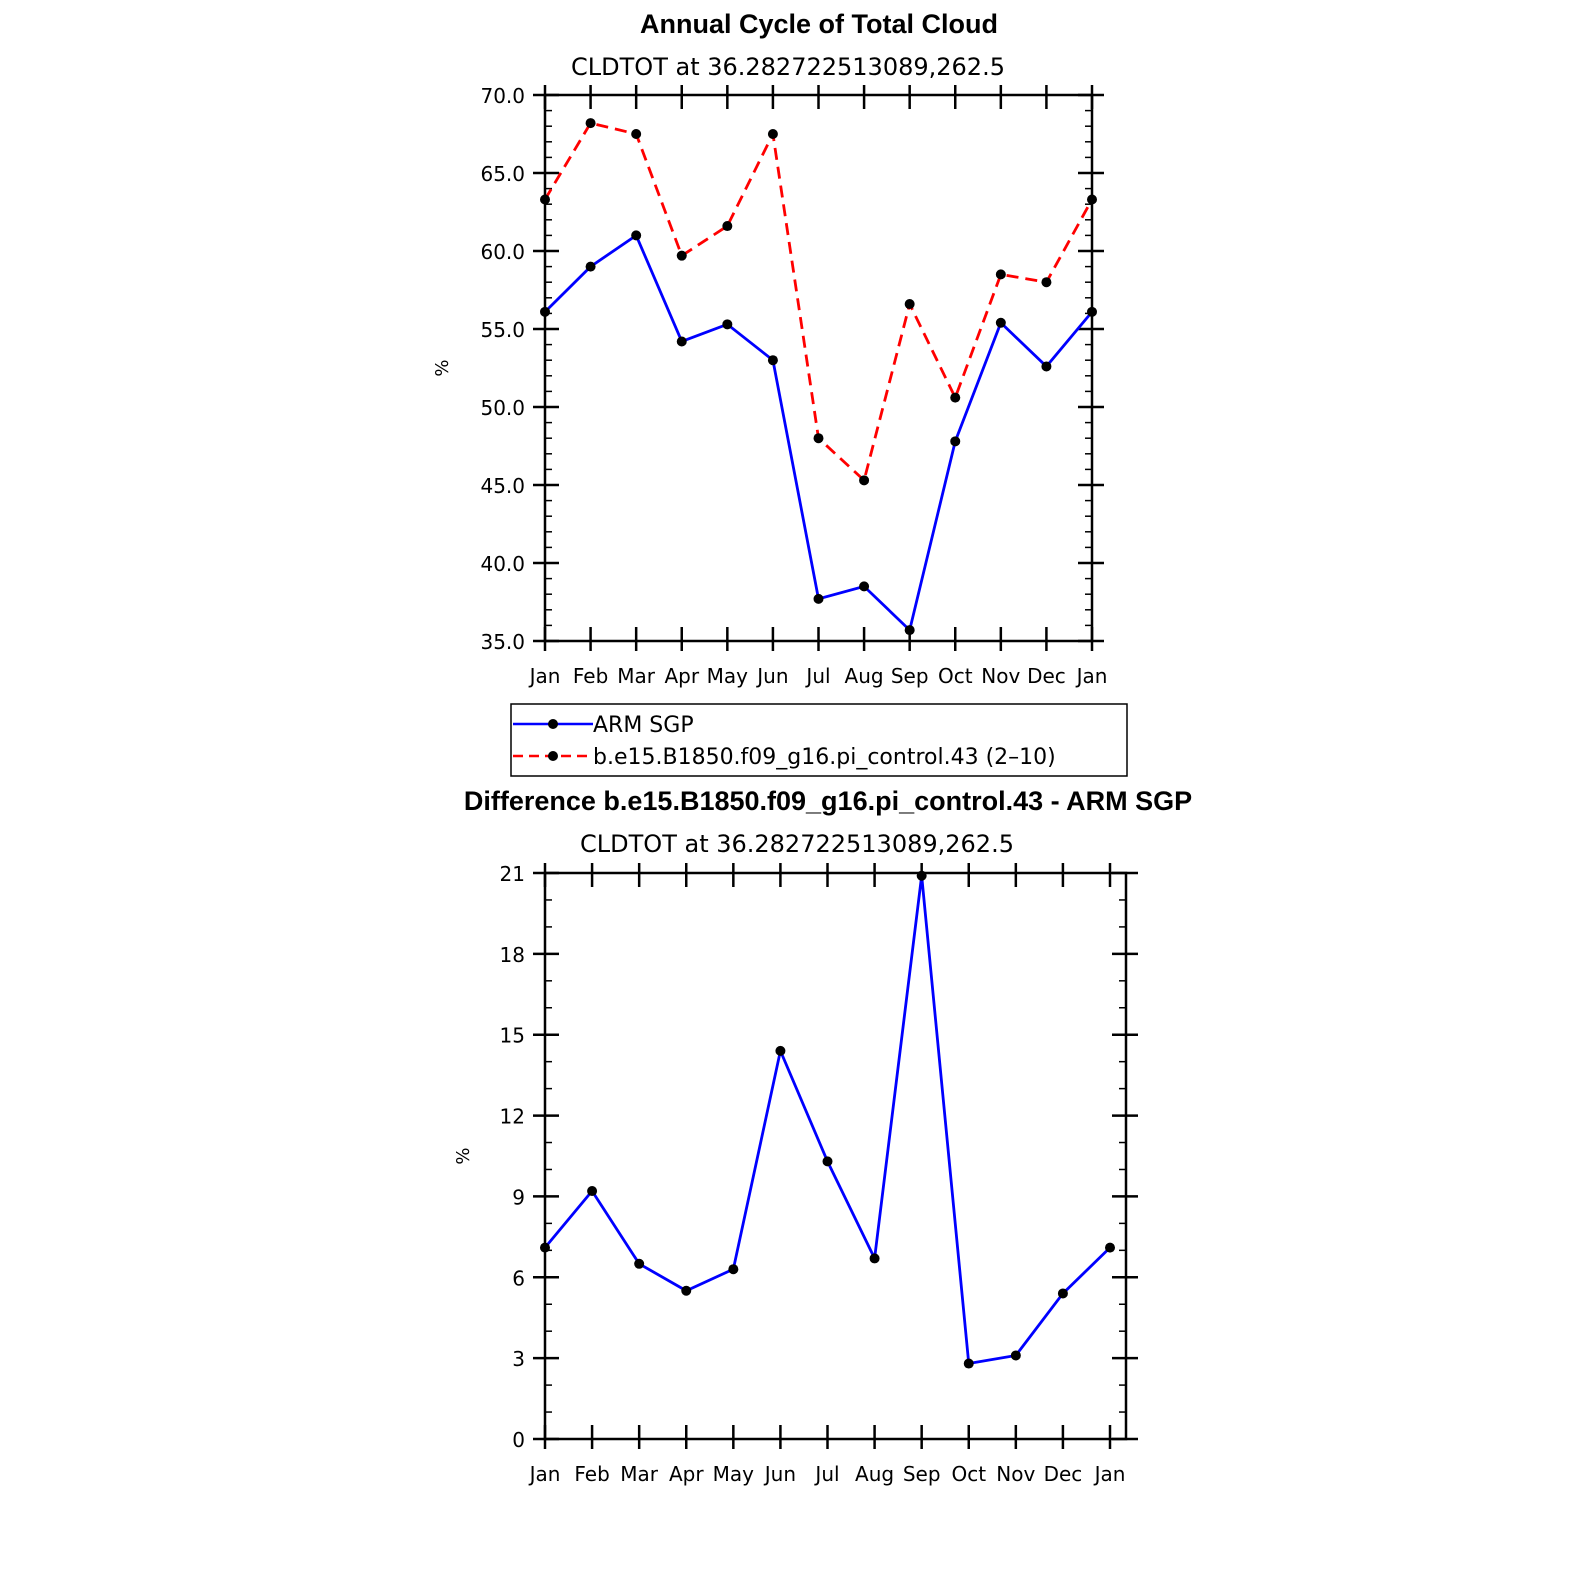 The height and width of the screenshot is (1574, 1574). I want to click on y-tick-label: 6, so click(518, 1278).